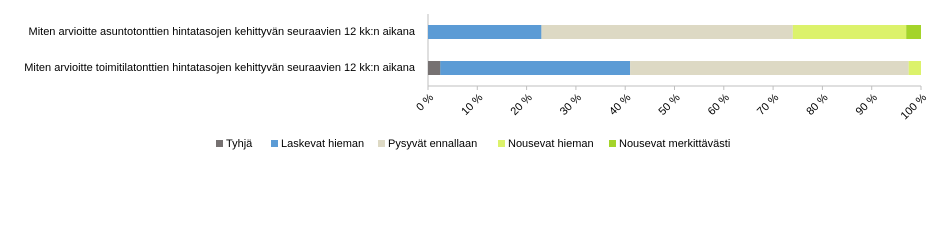 The width and height of the screenshot is (945, 240). I want to click on x-tick-label: 80 %, so click(817, 105).